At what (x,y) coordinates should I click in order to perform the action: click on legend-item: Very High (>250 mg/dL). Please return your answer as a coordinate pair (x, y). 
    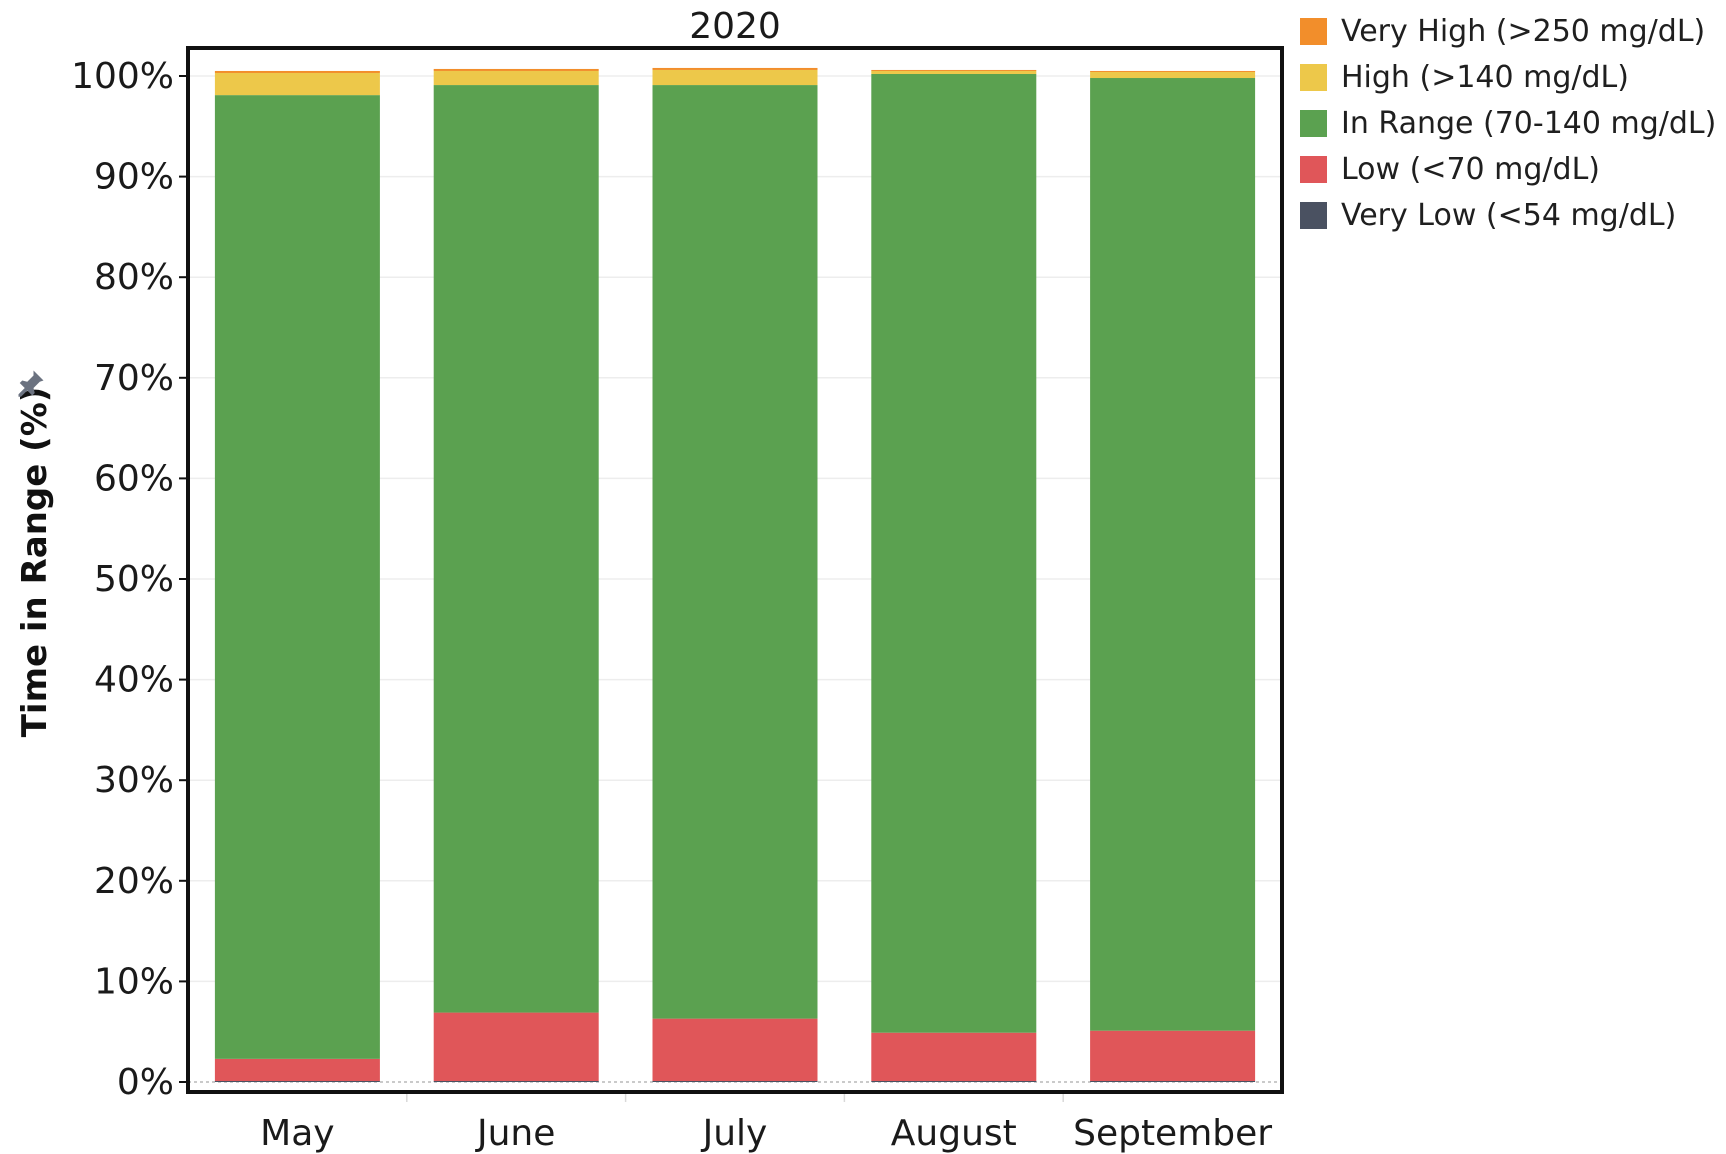
    Looking at the image, I should click on (1508, 31).